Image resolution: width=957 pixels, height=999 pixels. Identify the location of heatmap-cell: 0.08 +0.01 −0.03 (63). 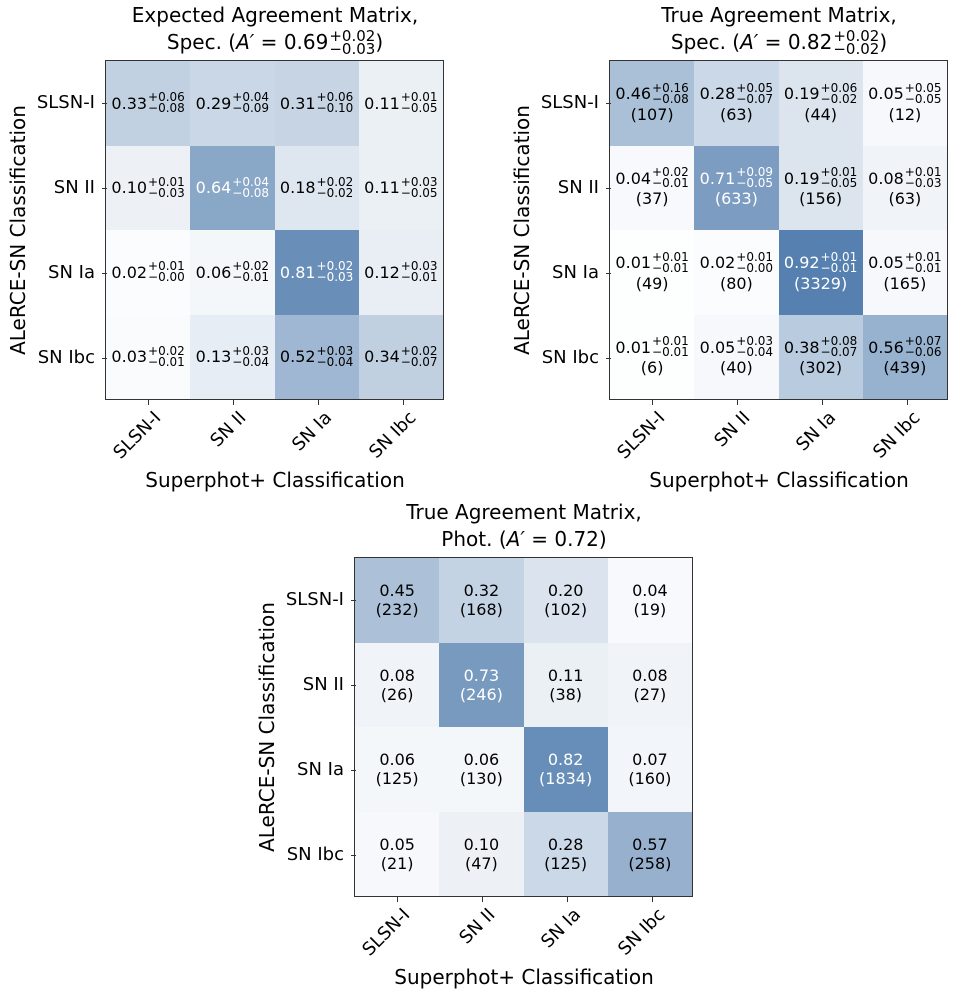
(904, 187).